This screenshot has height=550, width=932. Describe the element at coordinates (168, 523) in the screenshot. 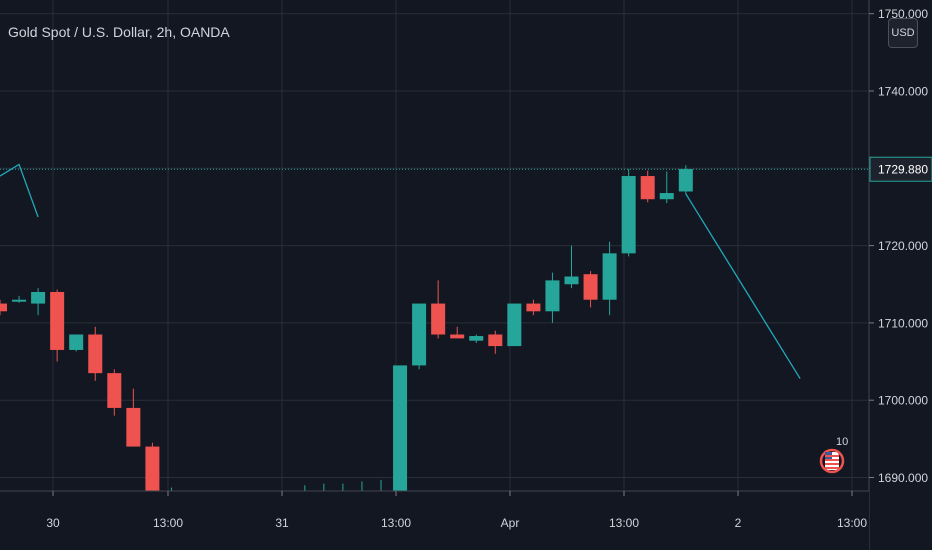

I see `x-tick-label-1: 13:00` at that location.